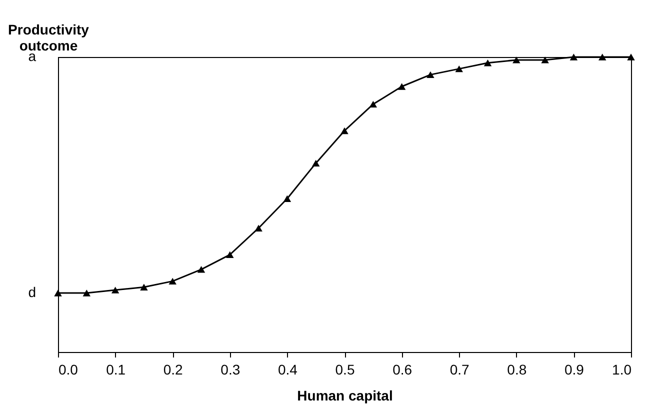 The width and height of the screenshot is (651, 420). I want to click on x-tick-label: 0.6, so click(402, 370).